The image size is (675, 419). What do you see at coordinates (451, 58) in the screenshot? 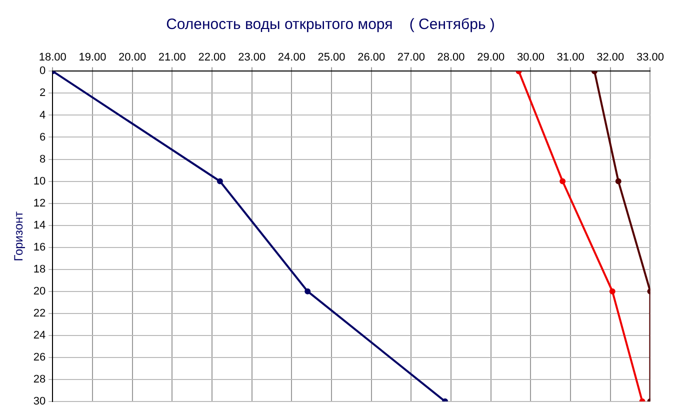
I see `x-tick-label: 28.00` at bounding box center [451, 58].